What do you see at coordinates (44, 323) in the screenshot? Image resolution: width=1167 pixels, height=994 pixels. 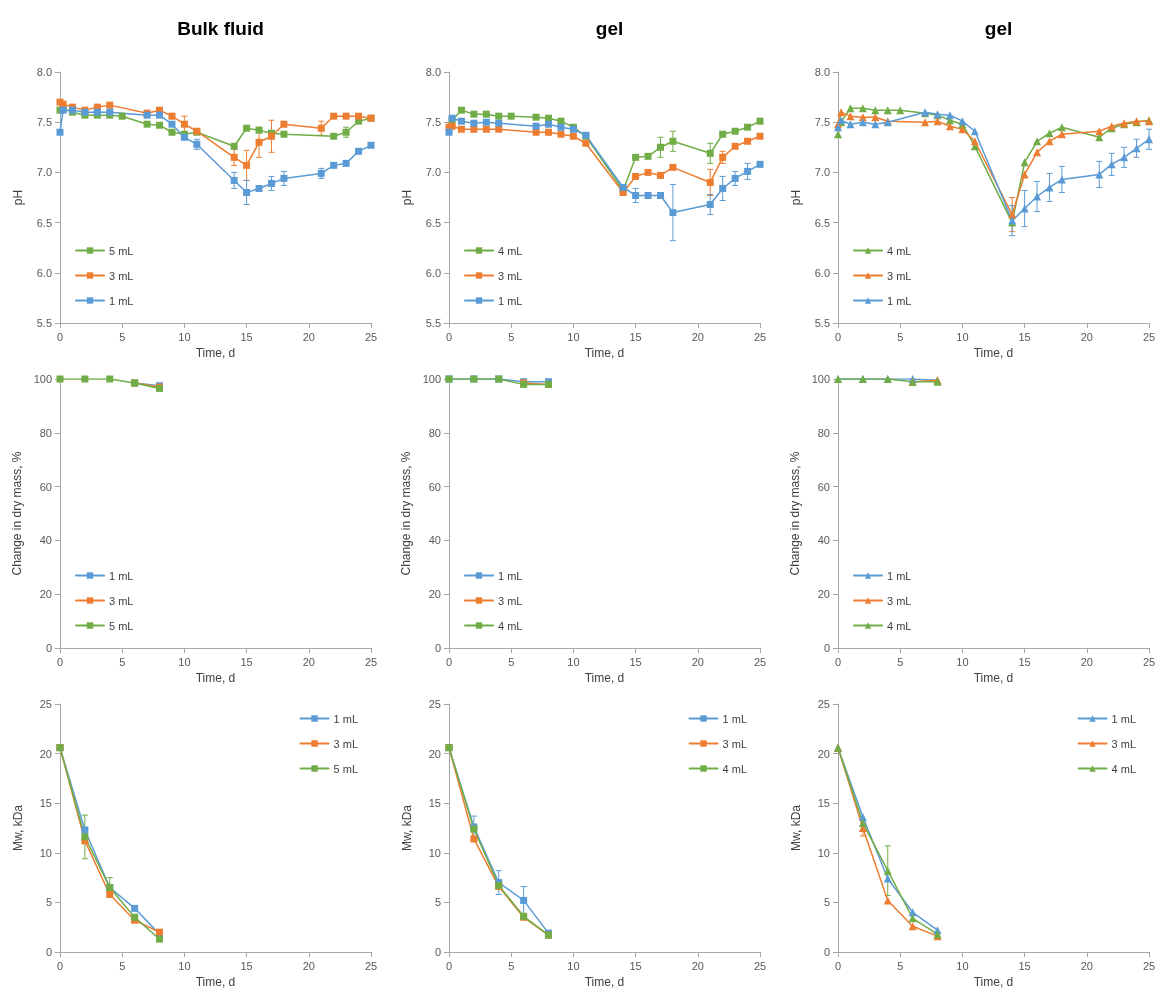 I see `y-tick-label: 5.5` at bounding box center [44, 323].